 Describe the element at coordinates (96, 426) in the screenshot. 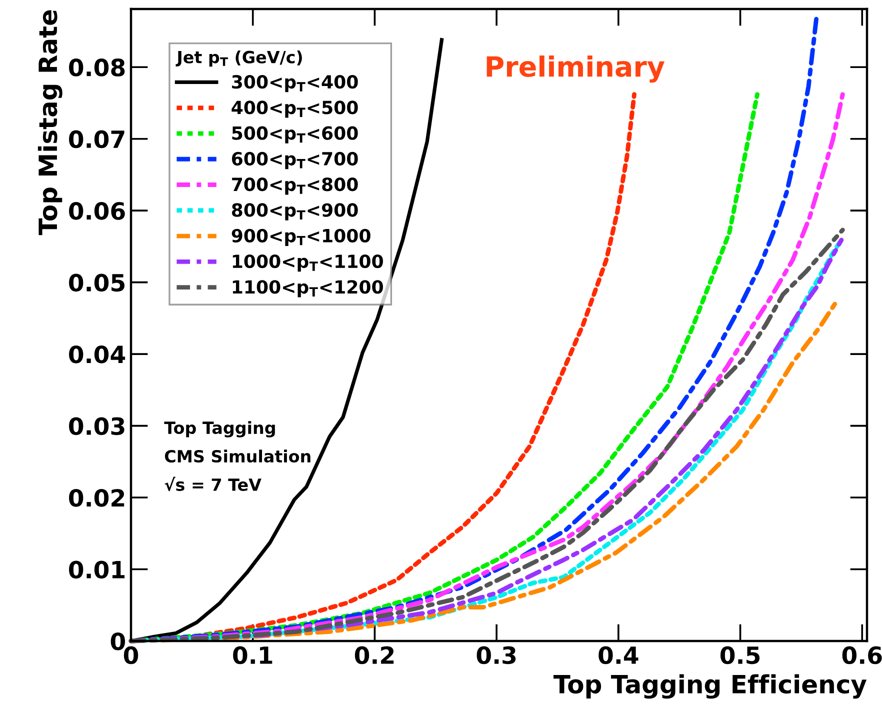

I see `y-tick-label: 0.03` at that location.